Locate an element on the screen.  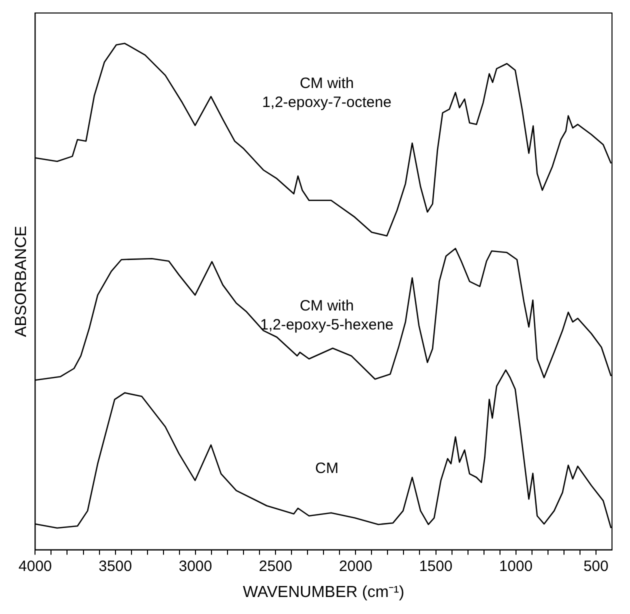
x-tick-label: 2500 is located at coordinates (275, 566).